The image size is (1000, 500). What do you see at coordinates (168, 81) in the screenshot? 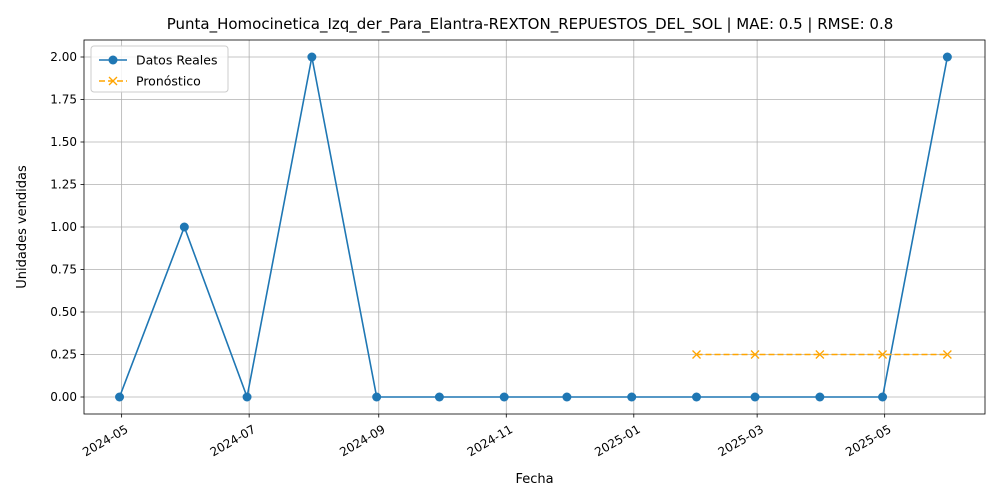
I see `legend-label: Pronóstico` at bounding box center [168, 81].